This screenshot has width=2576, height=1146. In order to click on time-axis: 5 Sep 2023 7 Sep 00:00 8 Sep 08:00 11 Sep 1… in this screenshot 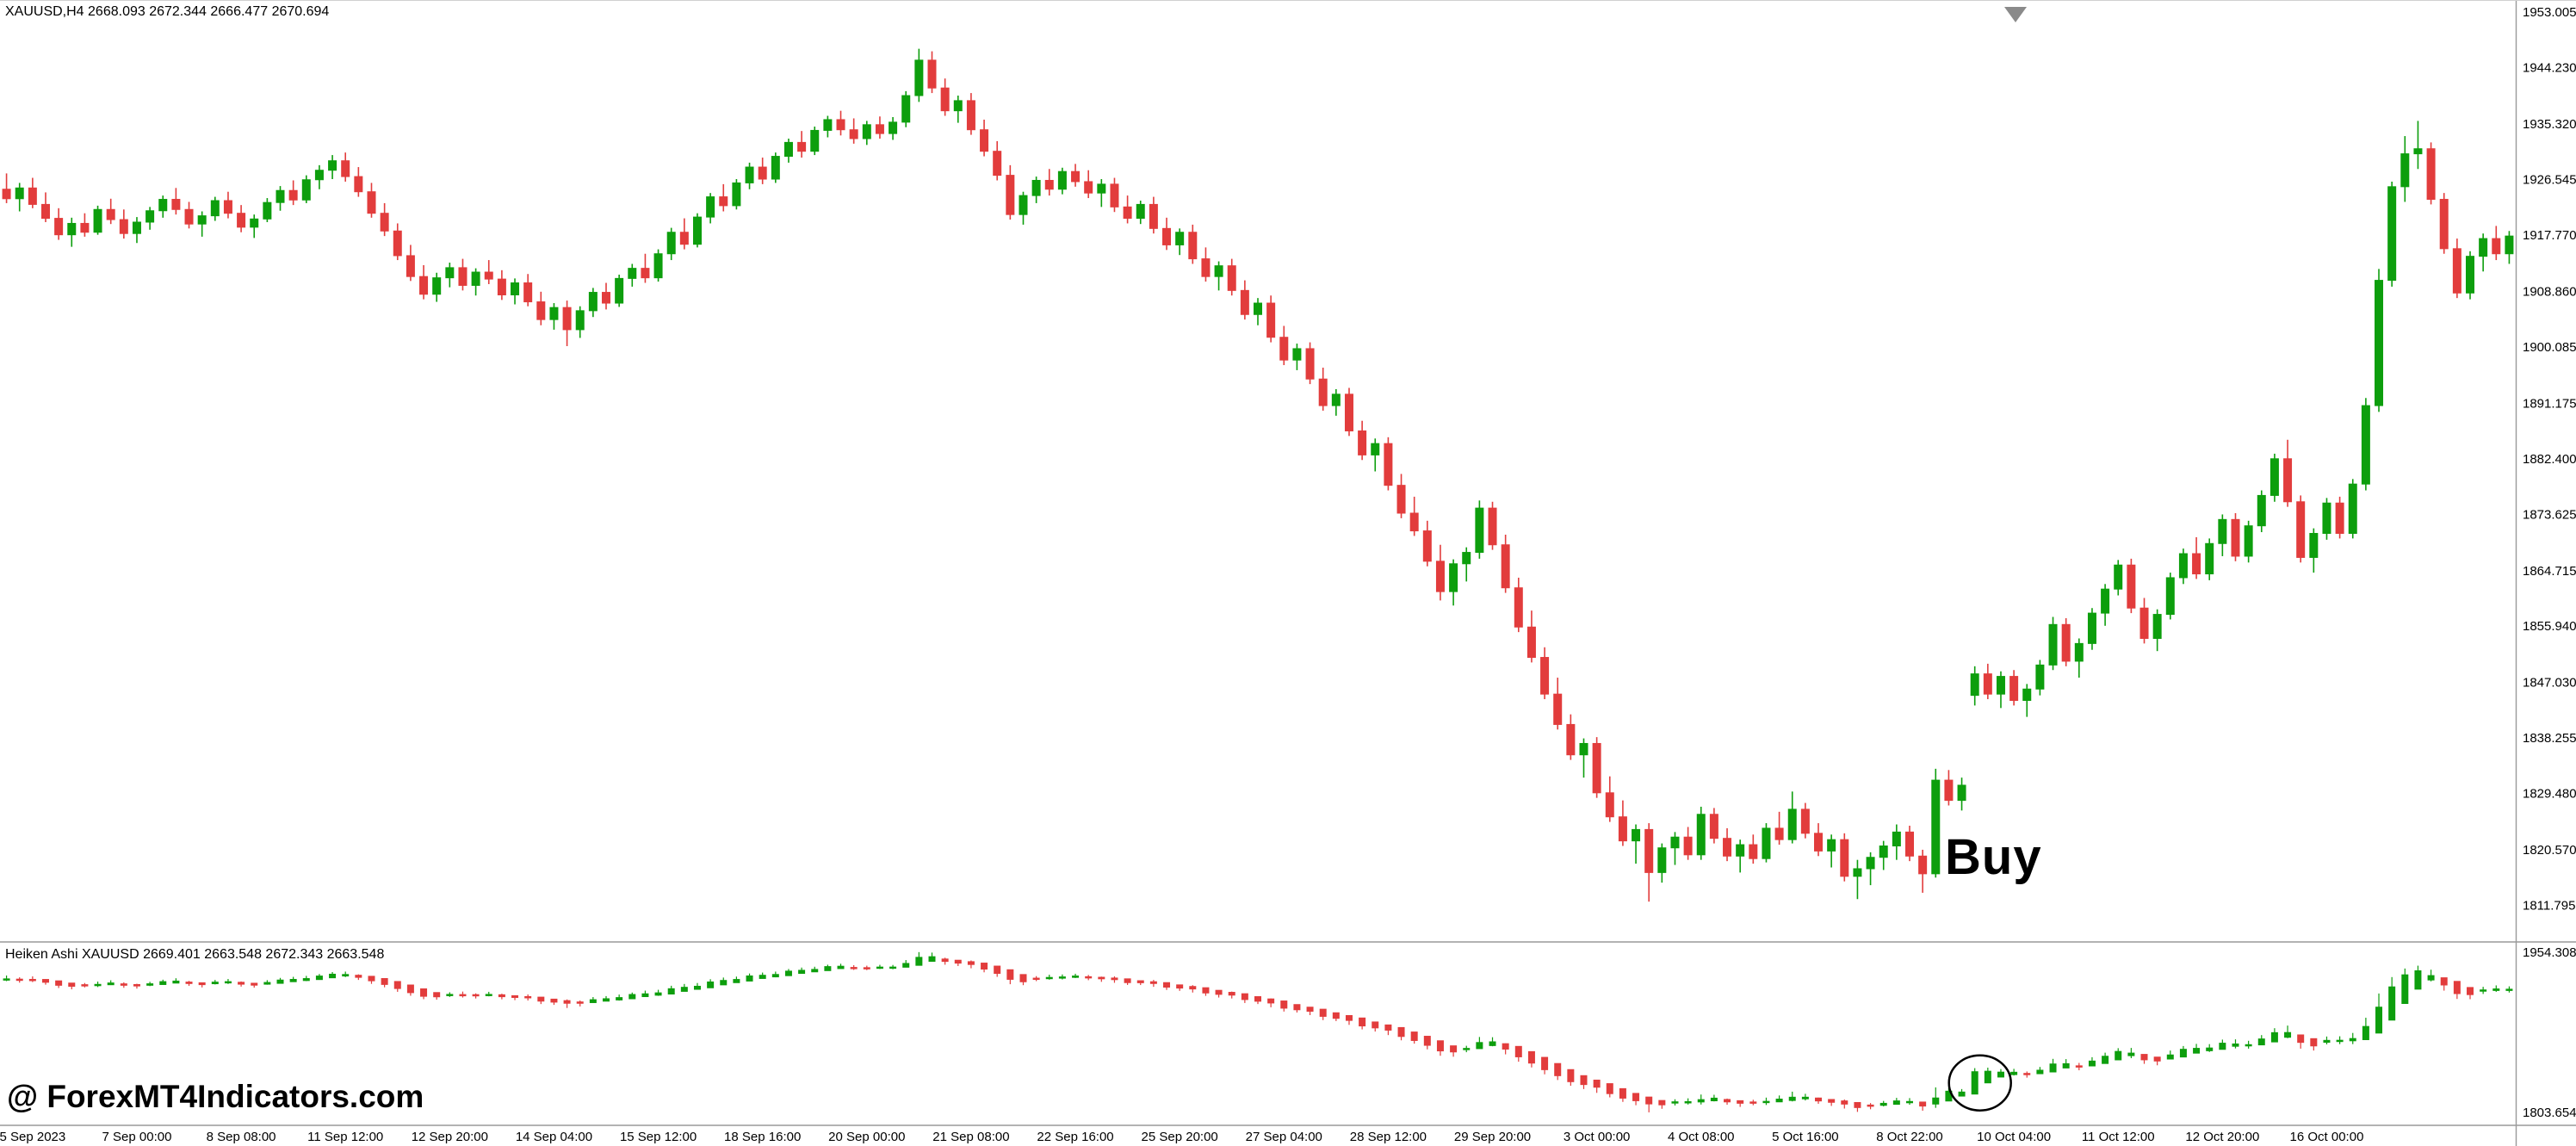, I will do `click(1182, 1137)`.